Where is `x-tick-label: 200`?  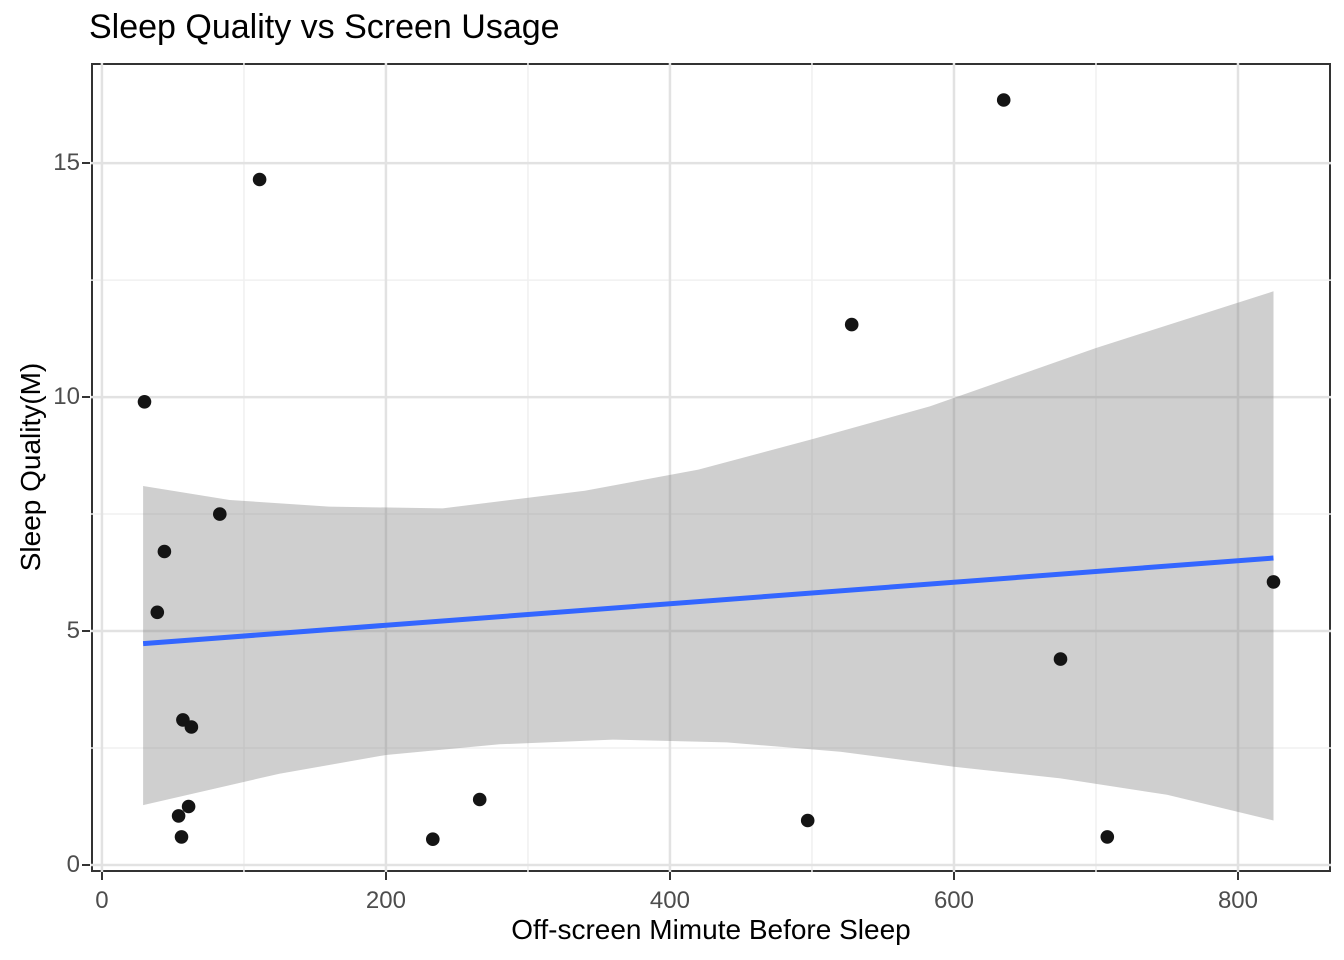 x-tick-label: 200 is located at coordinates (385, 900).